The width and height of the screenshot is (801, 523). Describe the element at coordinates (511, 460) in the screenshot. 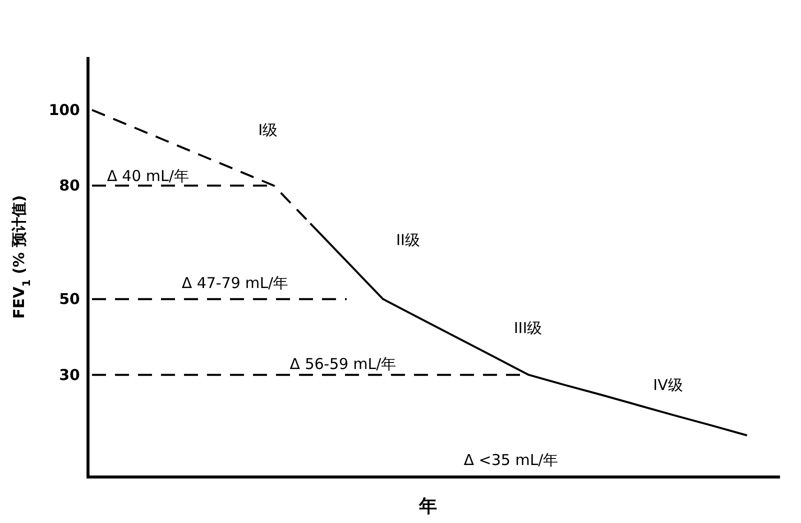

I see `annotation: Δ <35 mL/年` at that location.